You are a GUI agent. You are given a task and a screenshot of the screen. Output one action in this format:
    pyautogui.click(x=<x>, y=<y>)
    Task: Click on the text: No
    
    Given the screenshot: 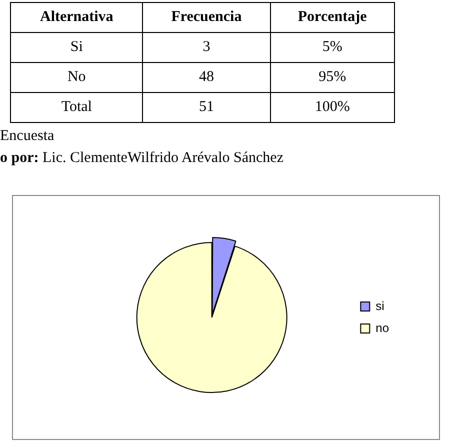 What is the action you would take?
    pyautogui.click(x=76, y=77)
    